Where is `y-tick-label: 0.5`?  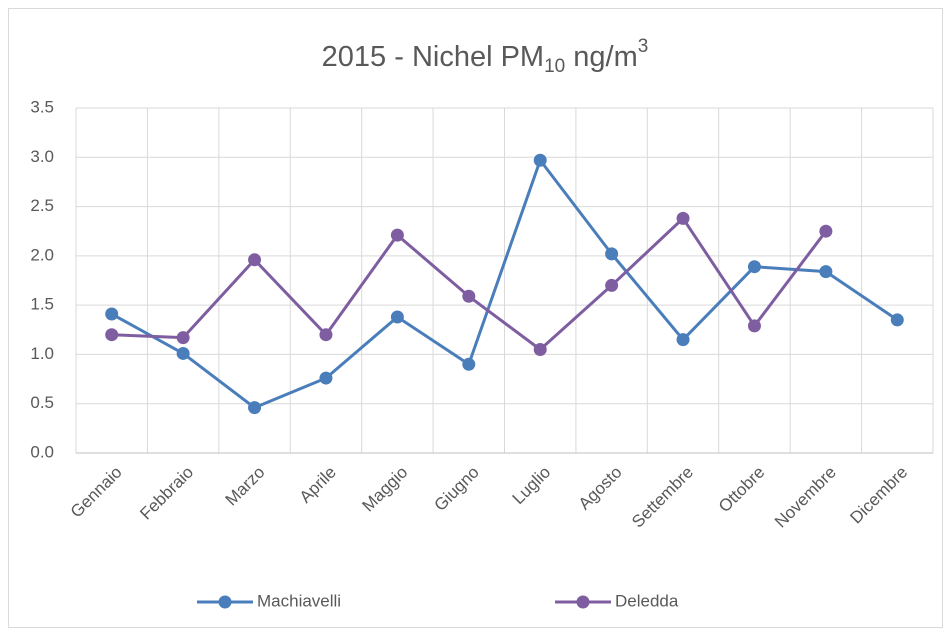
y-tick-label: 0.5 is located at coordinates (42, 402).